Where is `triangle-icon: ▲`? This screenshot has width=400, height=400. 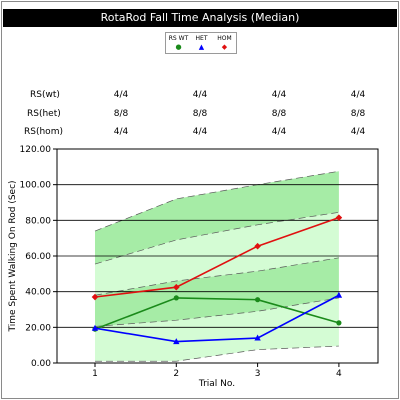 triangle-icon: ▲ is located at coordinates (201, 47).